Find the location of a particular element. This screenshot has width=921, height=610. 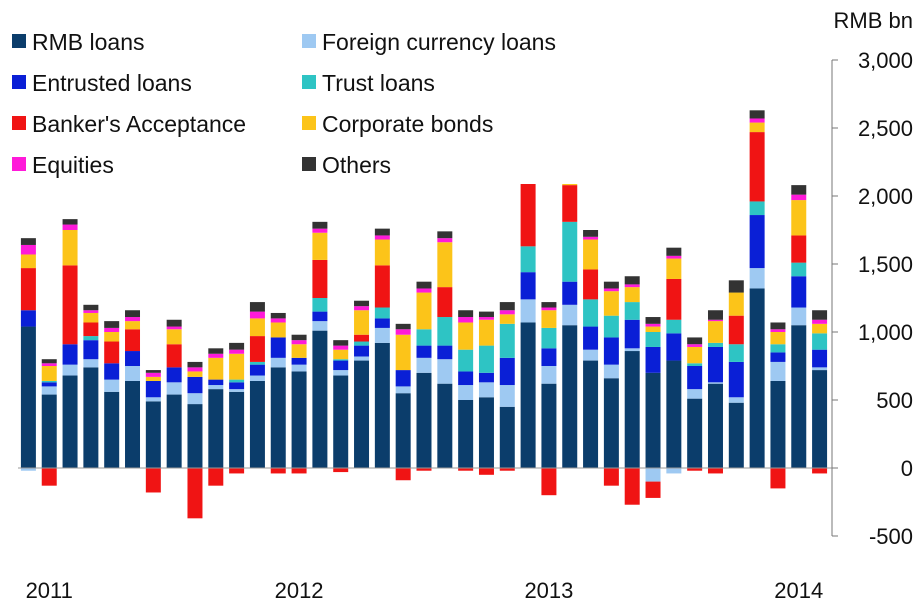

y-tick-label: 0 is located at coordinates (907, 468).